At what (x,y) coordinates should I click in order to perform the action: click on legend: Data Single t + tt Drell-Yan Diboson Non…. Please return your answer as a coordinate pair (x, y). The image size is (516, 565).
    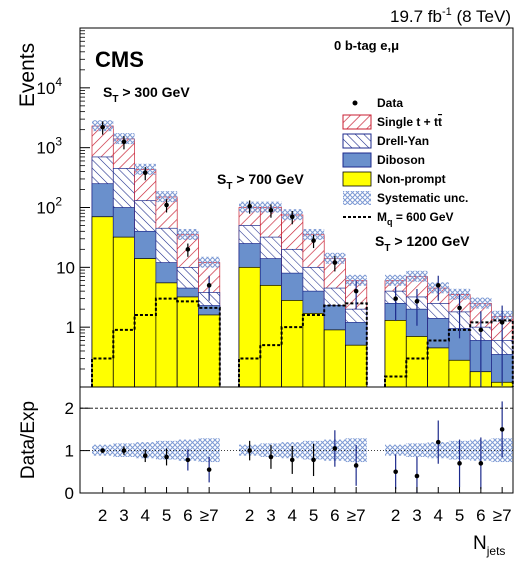
    Looking at the image, I should click on (405, 161).